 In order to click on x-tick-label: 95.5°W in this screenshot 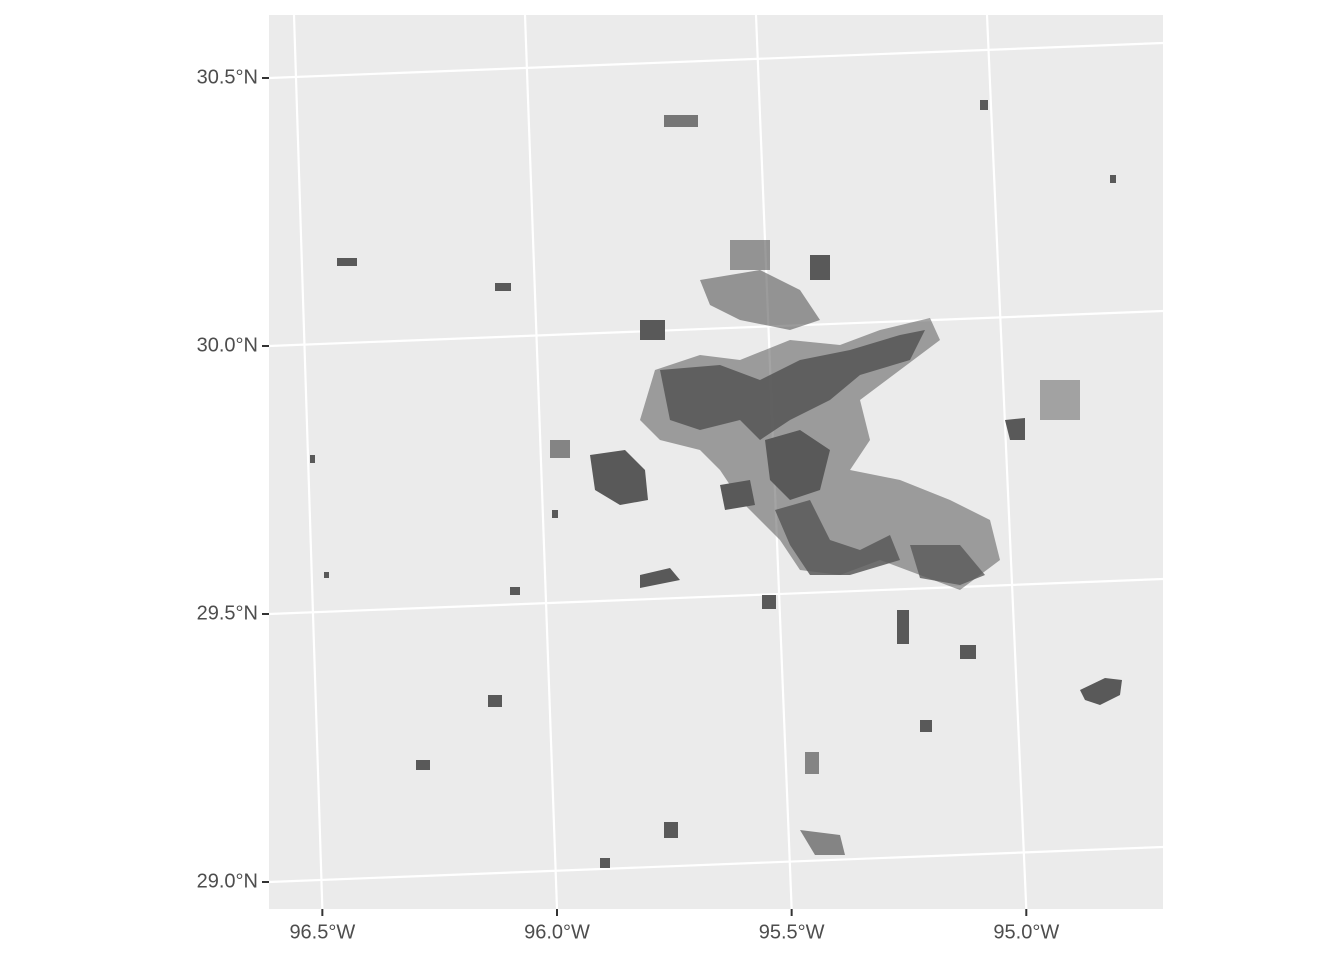, I will do `click(792, 932)`.